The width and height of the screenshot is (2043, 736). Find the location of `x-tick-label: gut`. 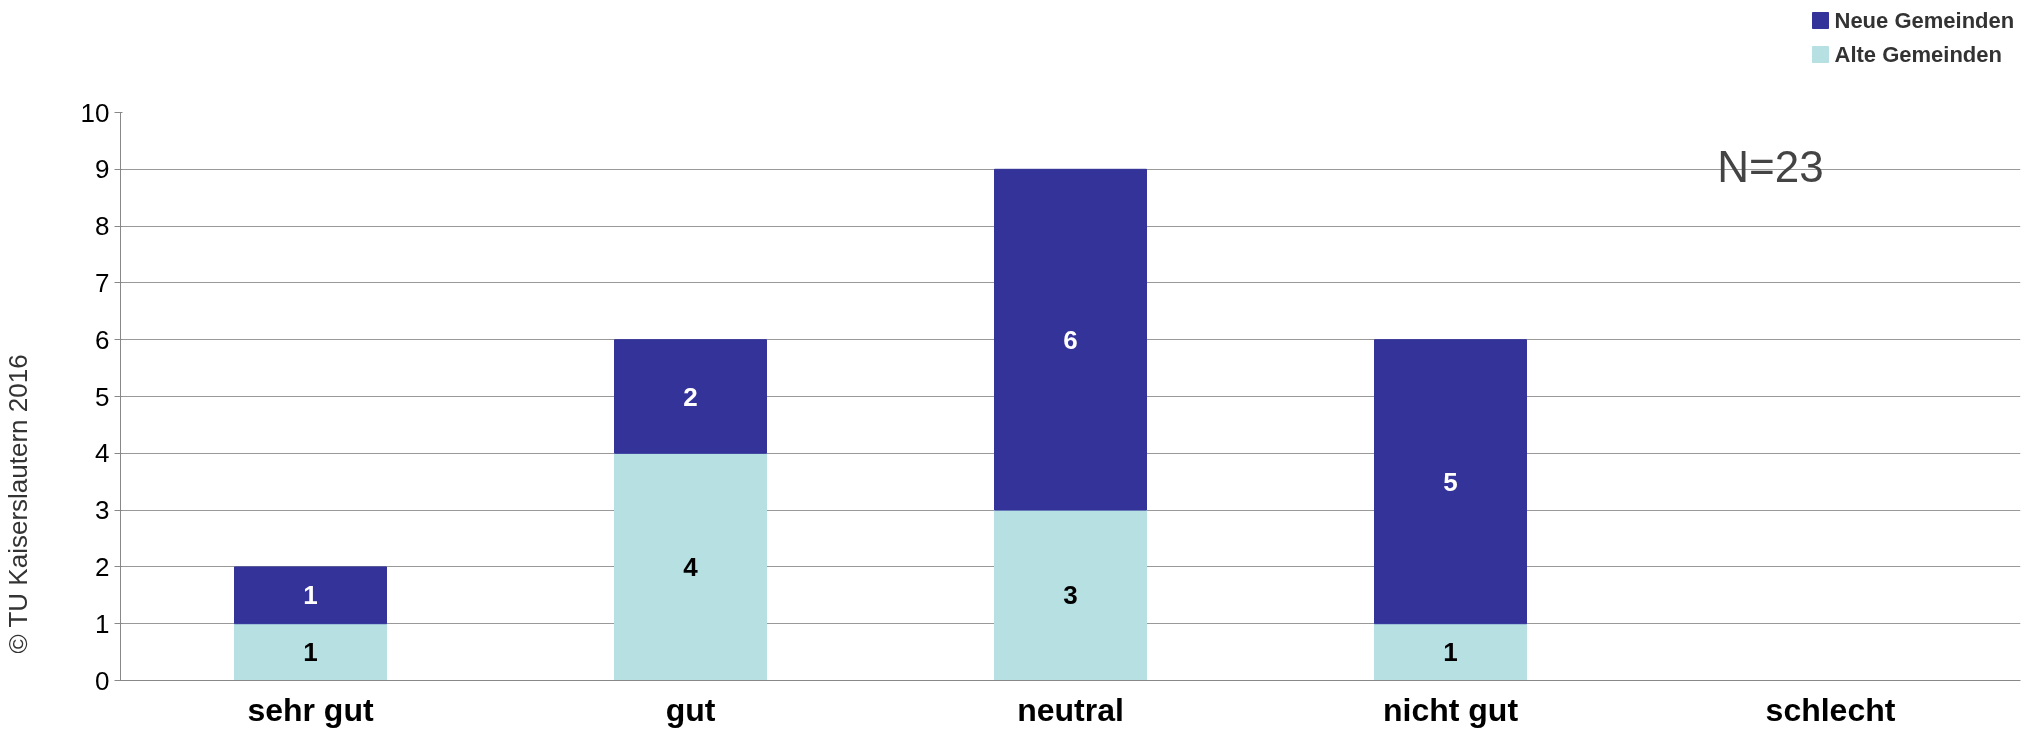

x-tick-label: gut is located at coordinates (690, 709).